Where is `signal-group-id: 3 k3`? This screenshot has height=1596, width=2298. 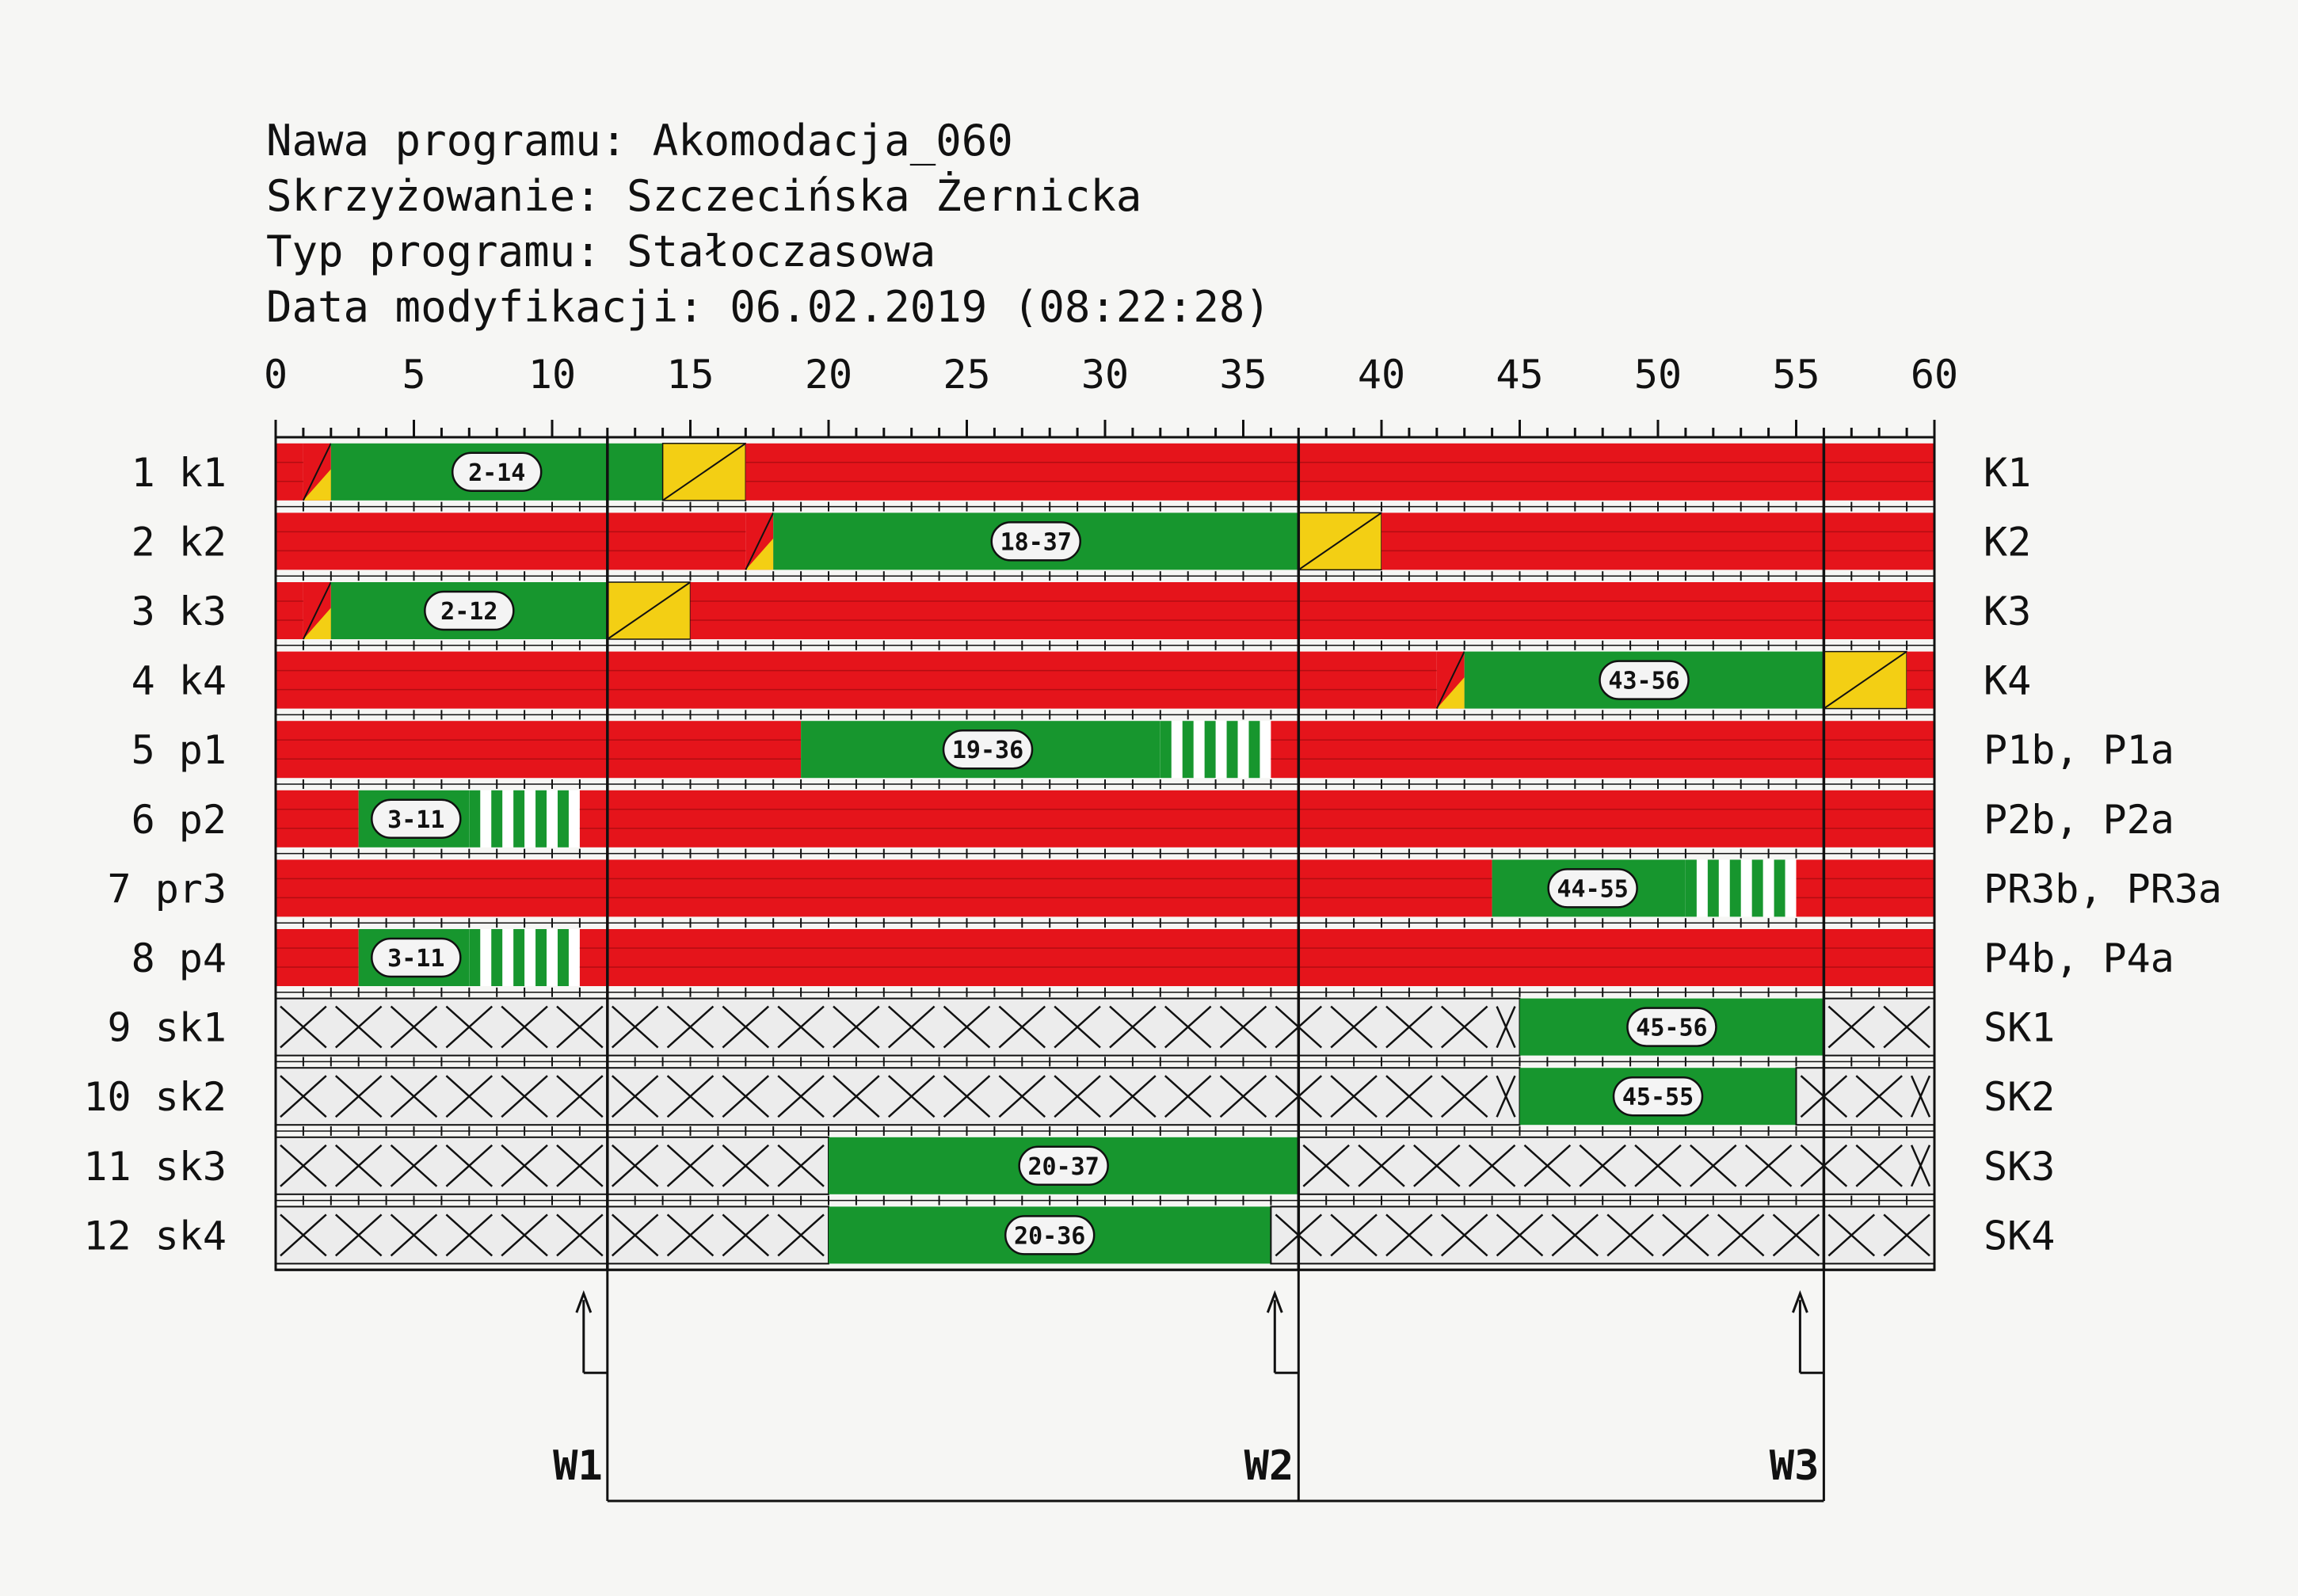
signal-group-id: 3 k3 is located at coordinates (179, 611).